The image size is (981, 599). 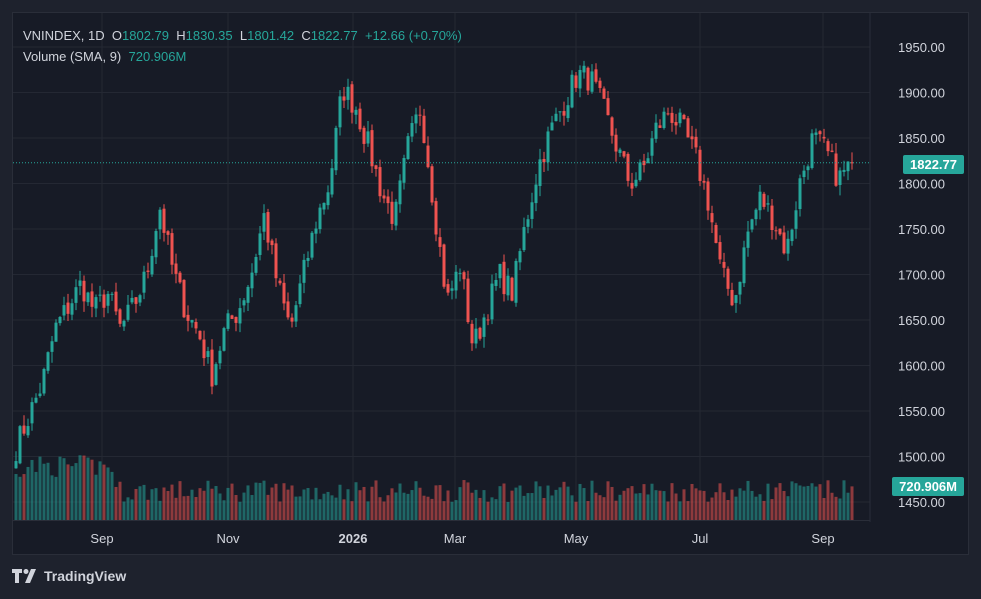 I want to click on legend-symbol: VNINDEX, so click(x=52, y=35).